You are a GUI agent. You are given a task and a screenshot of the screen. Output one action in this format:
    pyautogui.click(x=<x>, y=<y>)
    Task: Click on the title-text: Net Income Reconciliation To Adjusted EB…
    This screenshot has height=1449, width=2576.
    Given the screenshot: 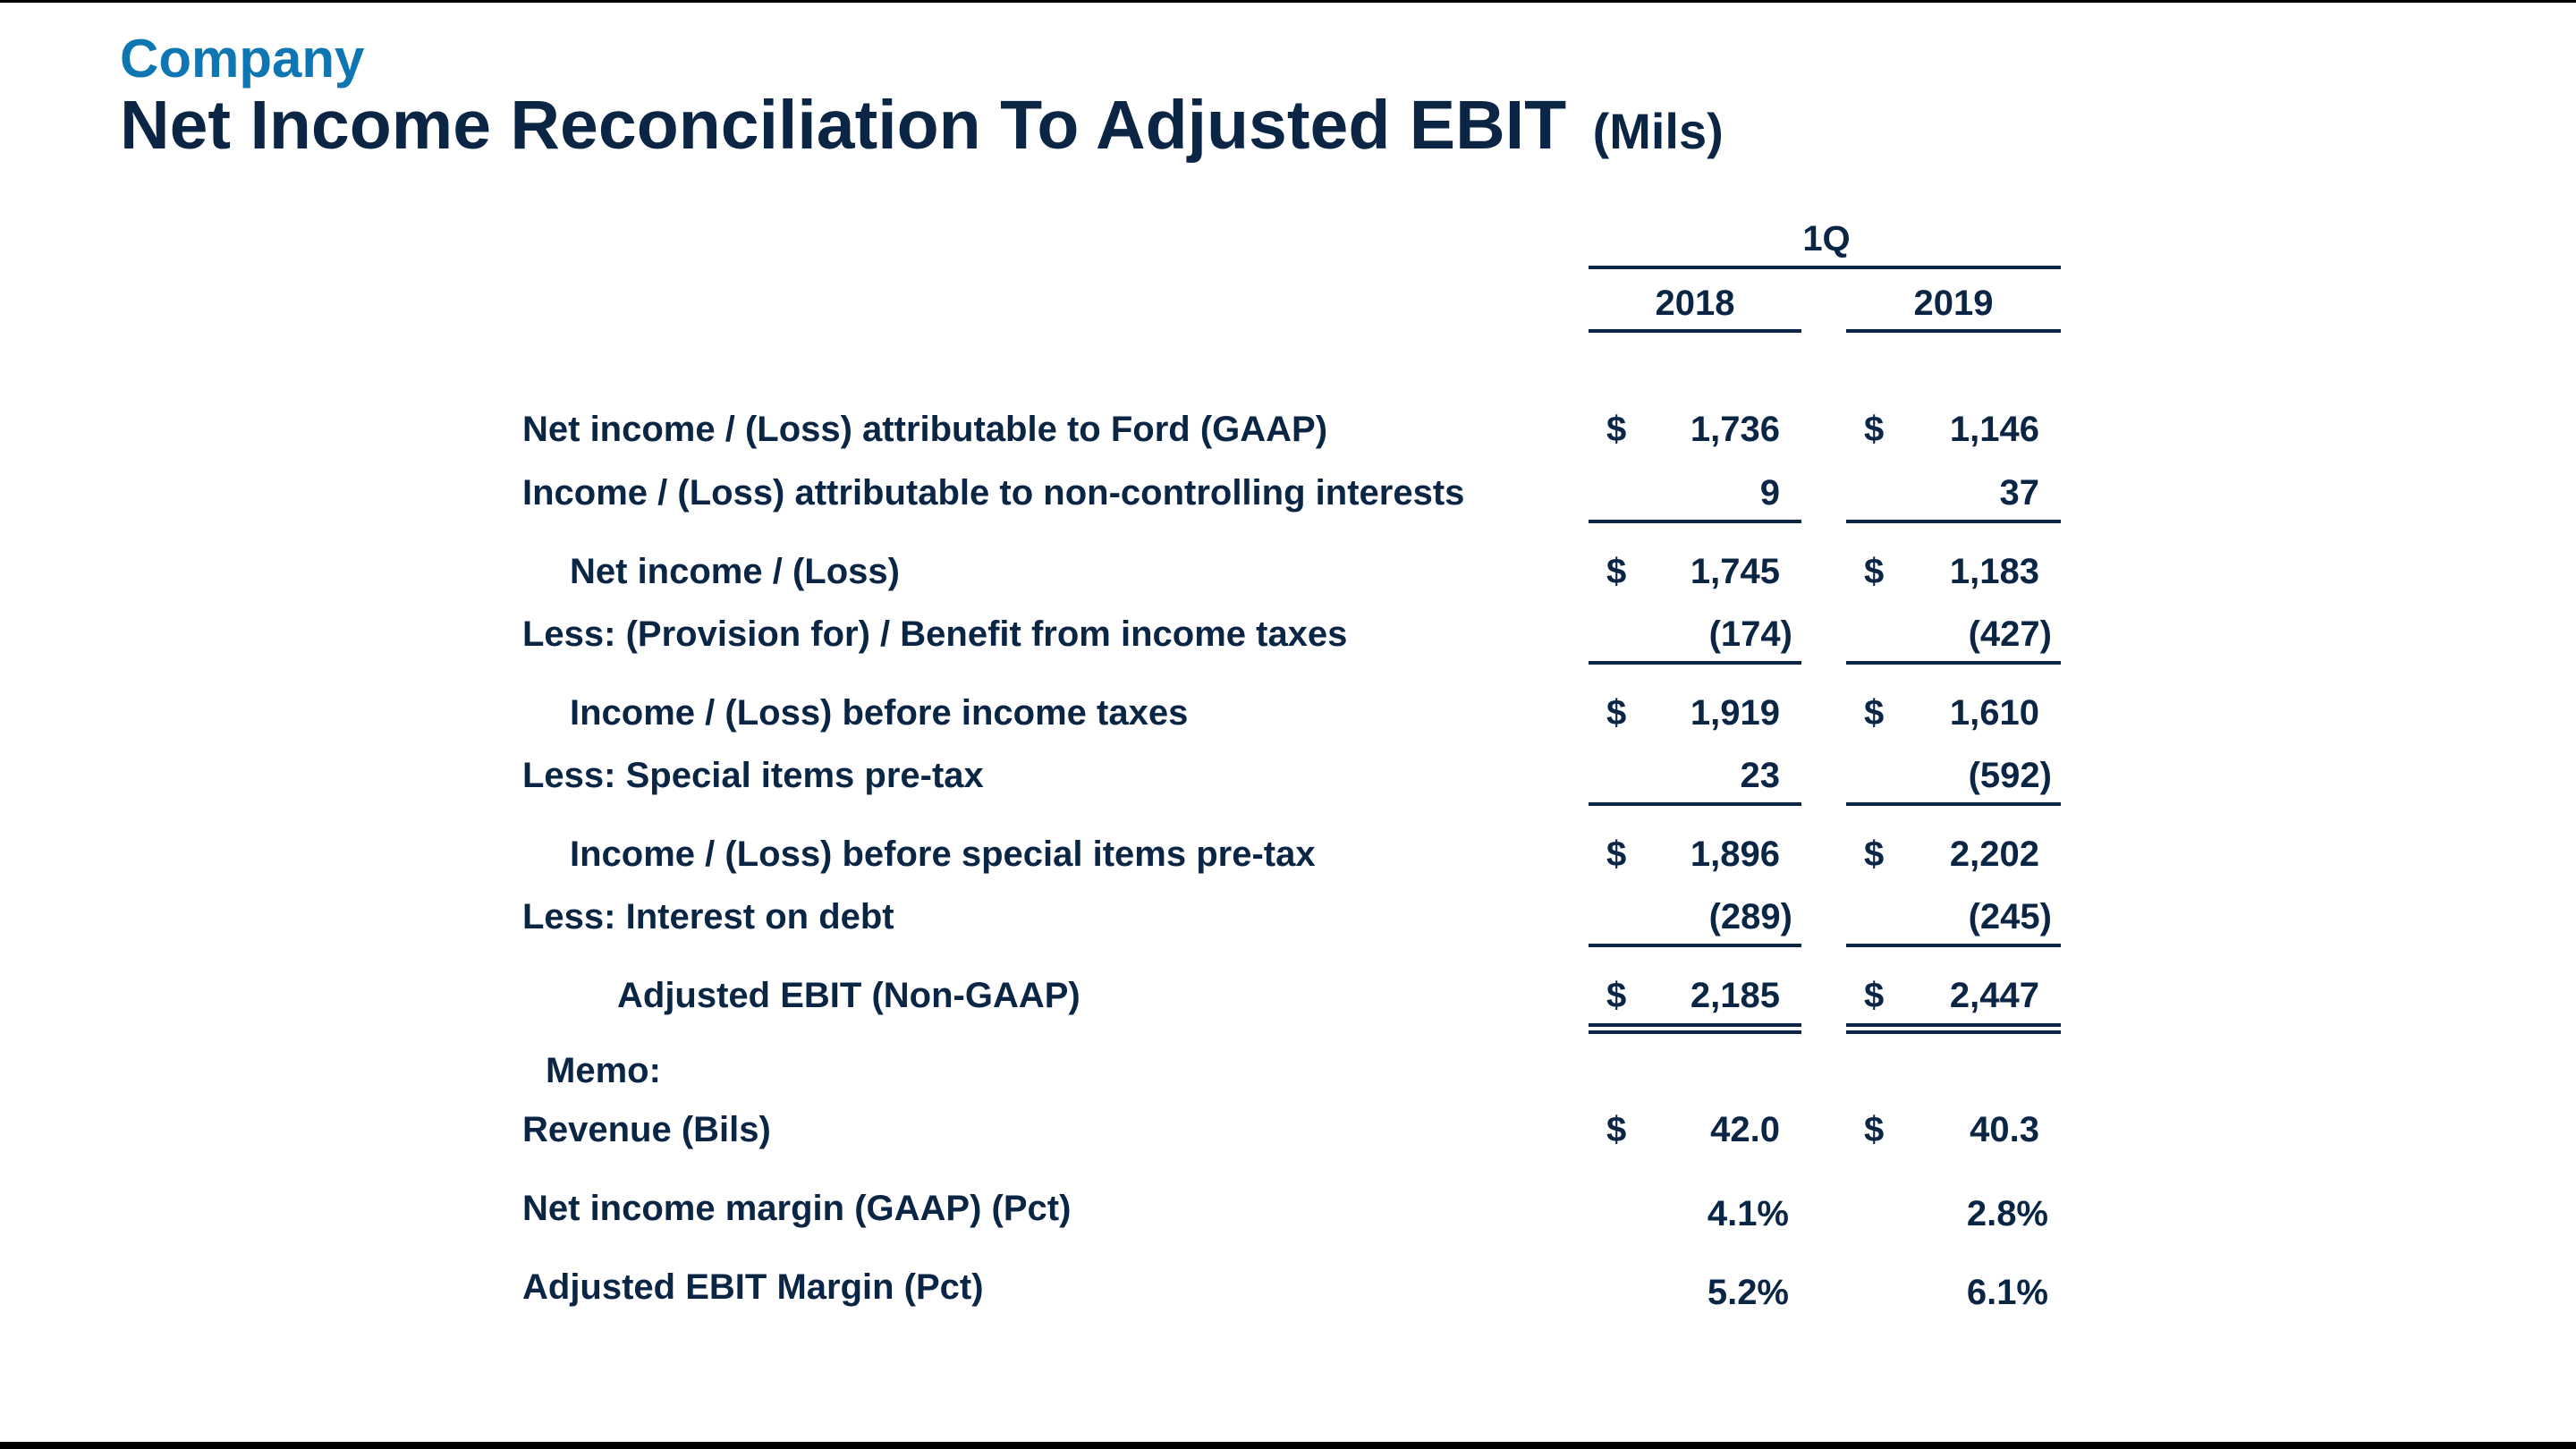 What is the action you would take?
    pyautogui.click(x=843, y=125)
    